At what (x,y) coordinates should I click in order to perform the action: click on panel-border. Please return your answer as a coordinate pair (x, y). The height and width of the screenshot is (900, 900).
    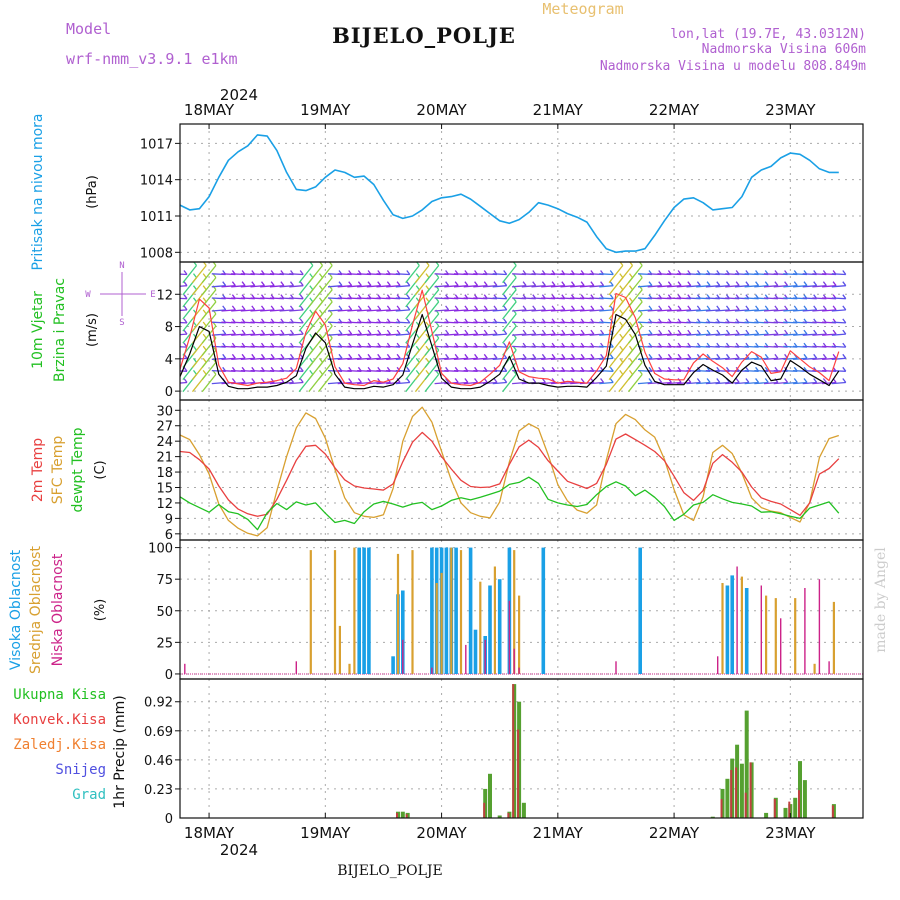
    Looking at the image, I should click on (521, 748).